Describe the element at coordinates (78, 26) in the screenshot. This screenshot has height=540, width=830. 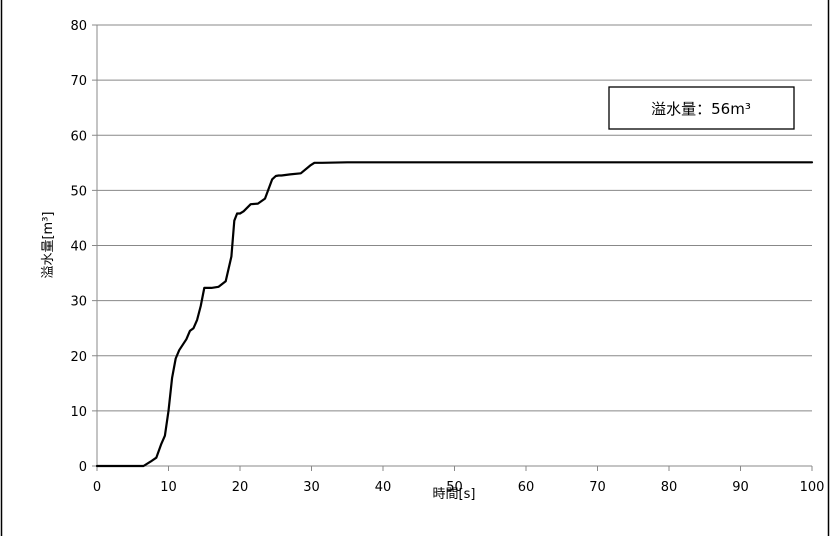
I see `y-tick-label-80: 80` at that location.